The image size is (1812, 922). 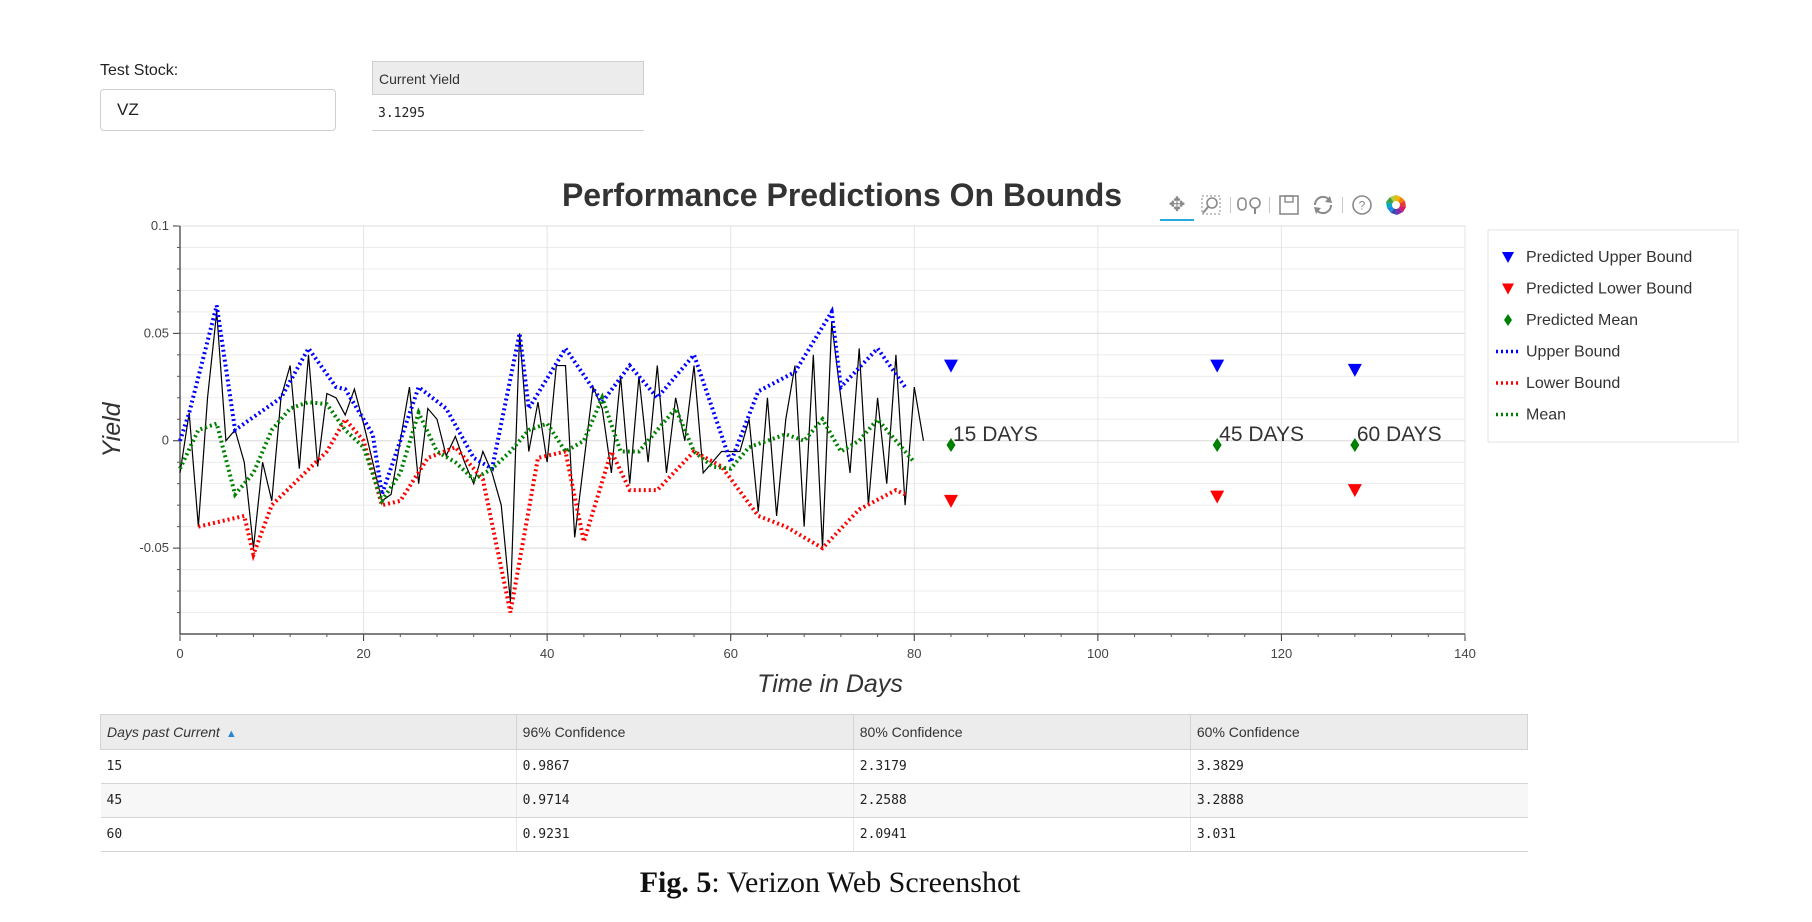 I want to click on series-upper-bound-line, so click(x=542, y=400).